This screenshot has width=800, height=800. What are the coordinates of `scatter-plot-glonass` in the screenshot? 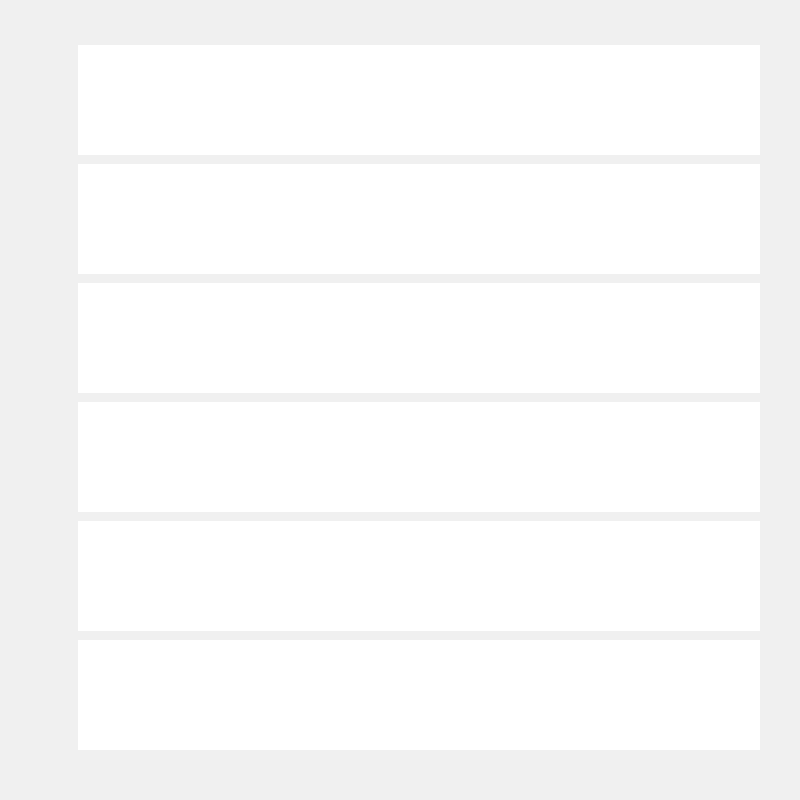 It's located at (419, 219).